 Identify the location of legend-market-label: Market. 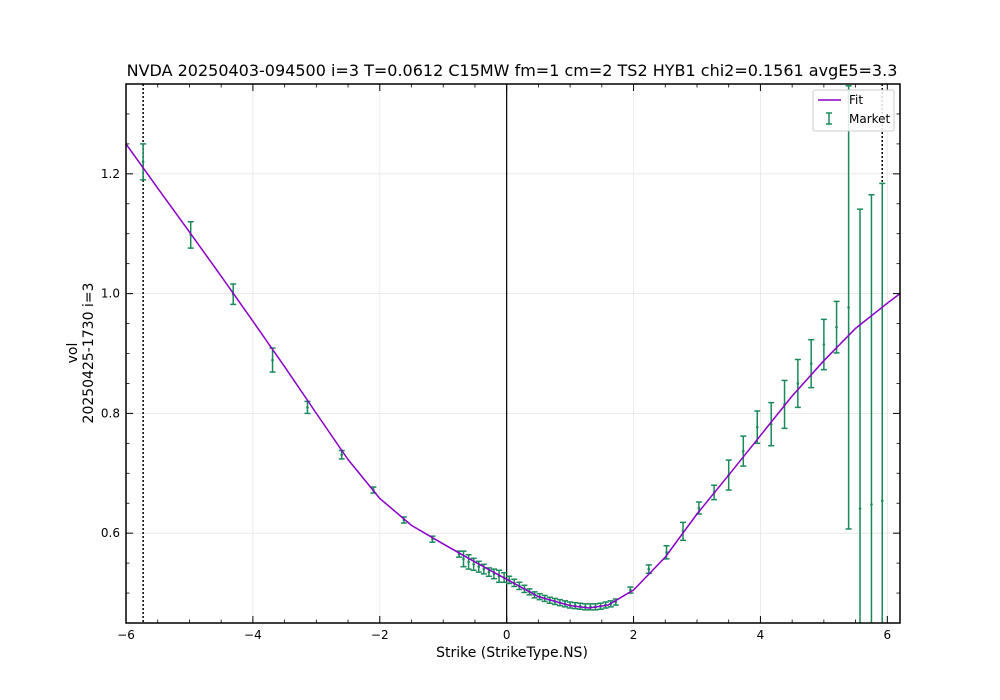
(870, 119).